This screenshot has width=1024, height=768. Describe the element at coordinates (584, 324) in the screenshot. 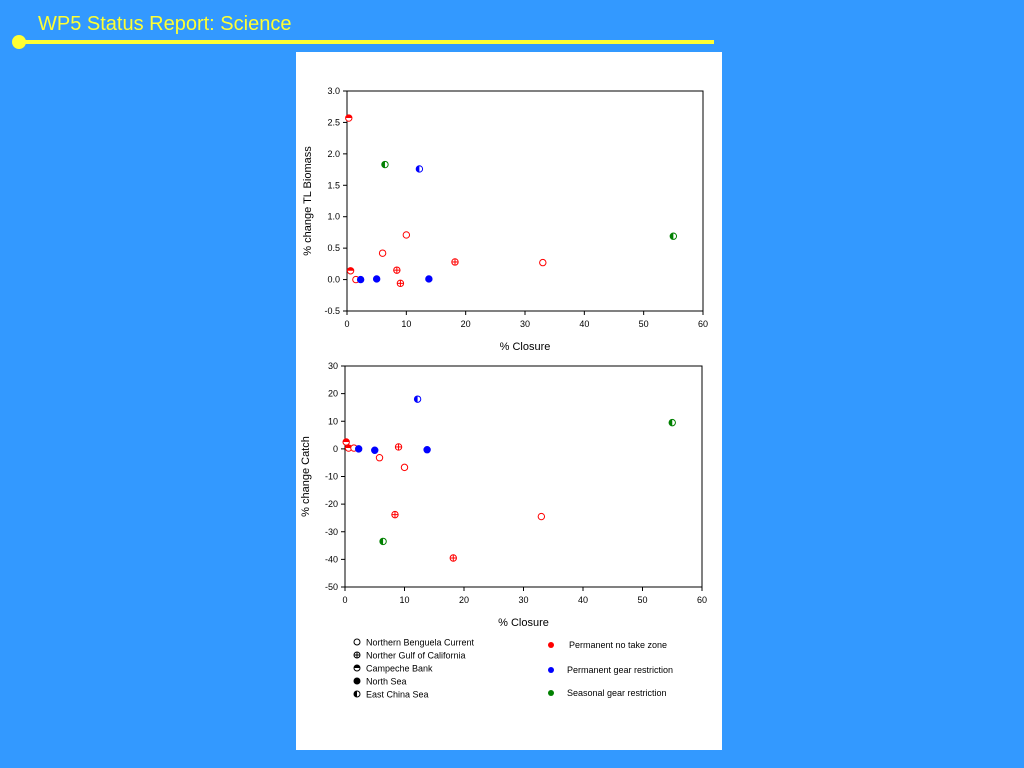

I see `chart1-xtick-label: 40` at that location.